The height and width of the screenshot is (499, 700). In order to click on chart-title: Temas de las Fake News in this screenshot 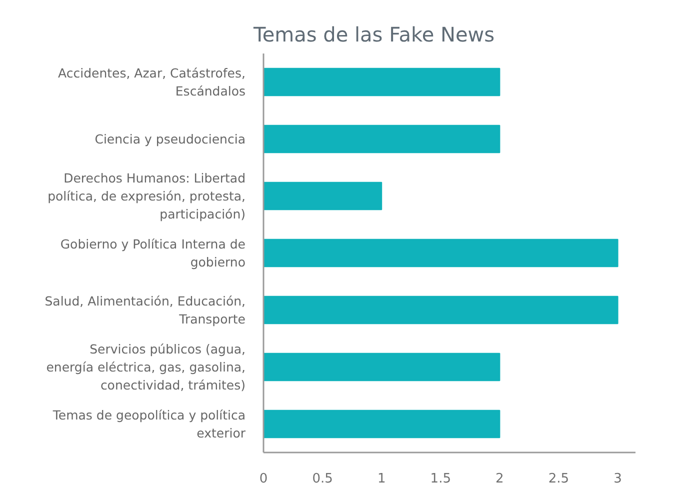, I will do `click(373, 34)`.